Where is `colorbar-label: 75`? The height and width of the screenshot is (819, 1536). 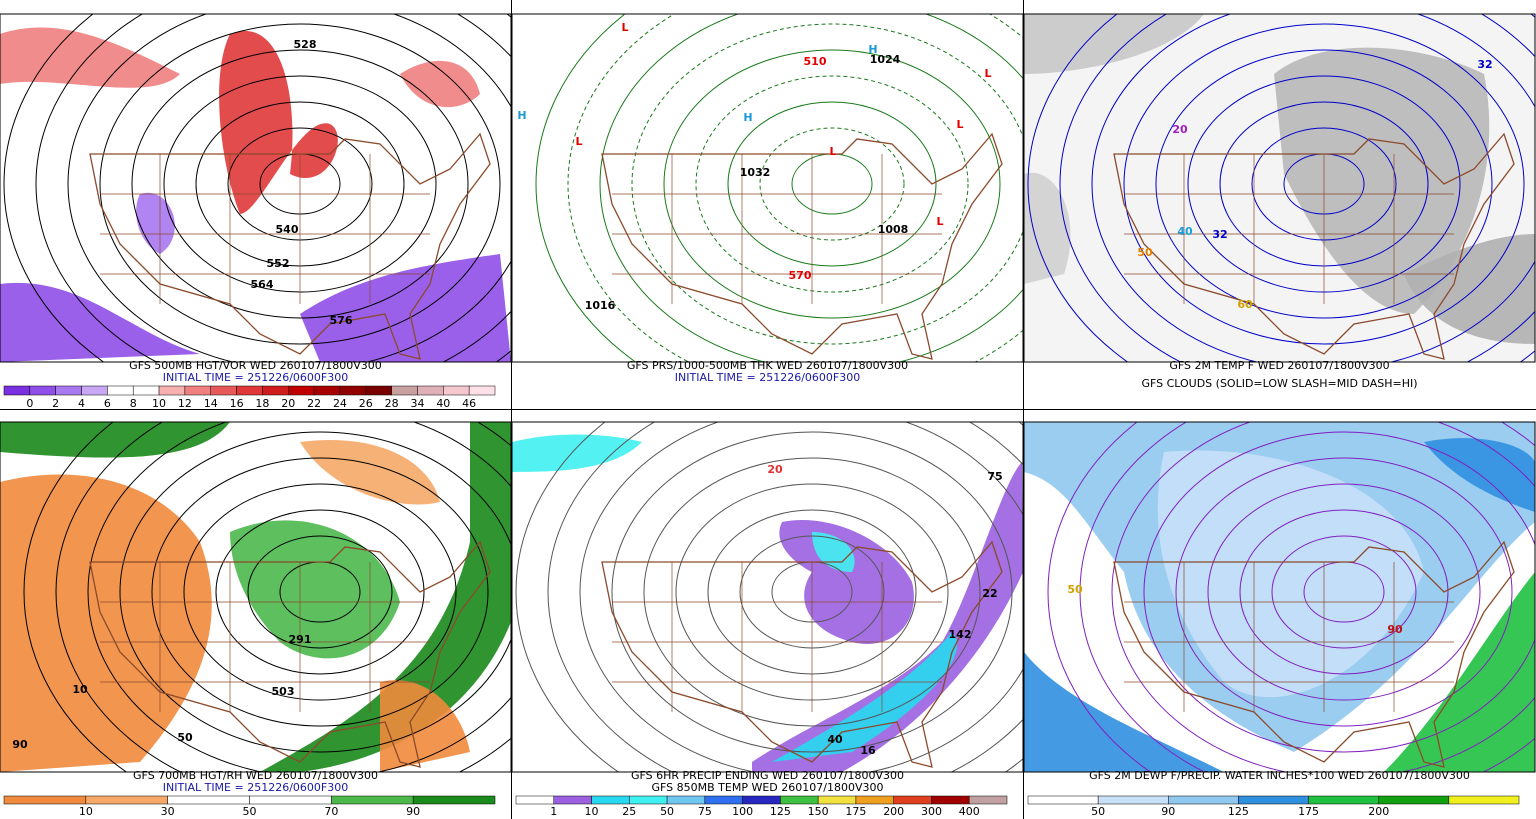
colorbar-label: 75 is located at coordinates (705, 811).